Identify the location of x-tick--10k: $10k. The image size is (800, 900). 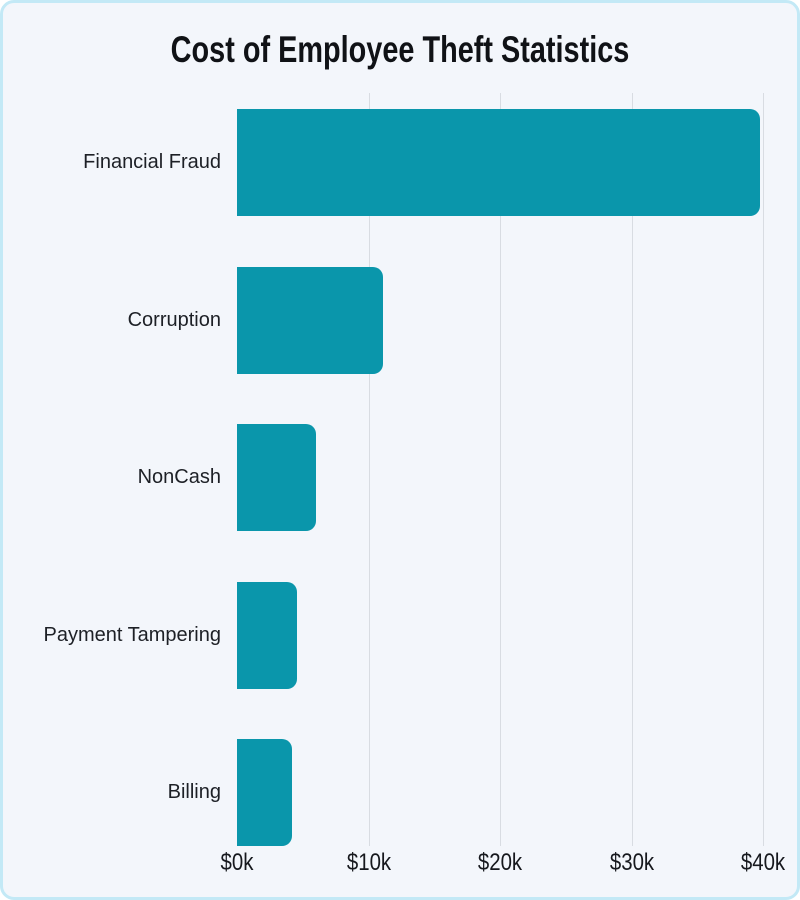
(368, 862).